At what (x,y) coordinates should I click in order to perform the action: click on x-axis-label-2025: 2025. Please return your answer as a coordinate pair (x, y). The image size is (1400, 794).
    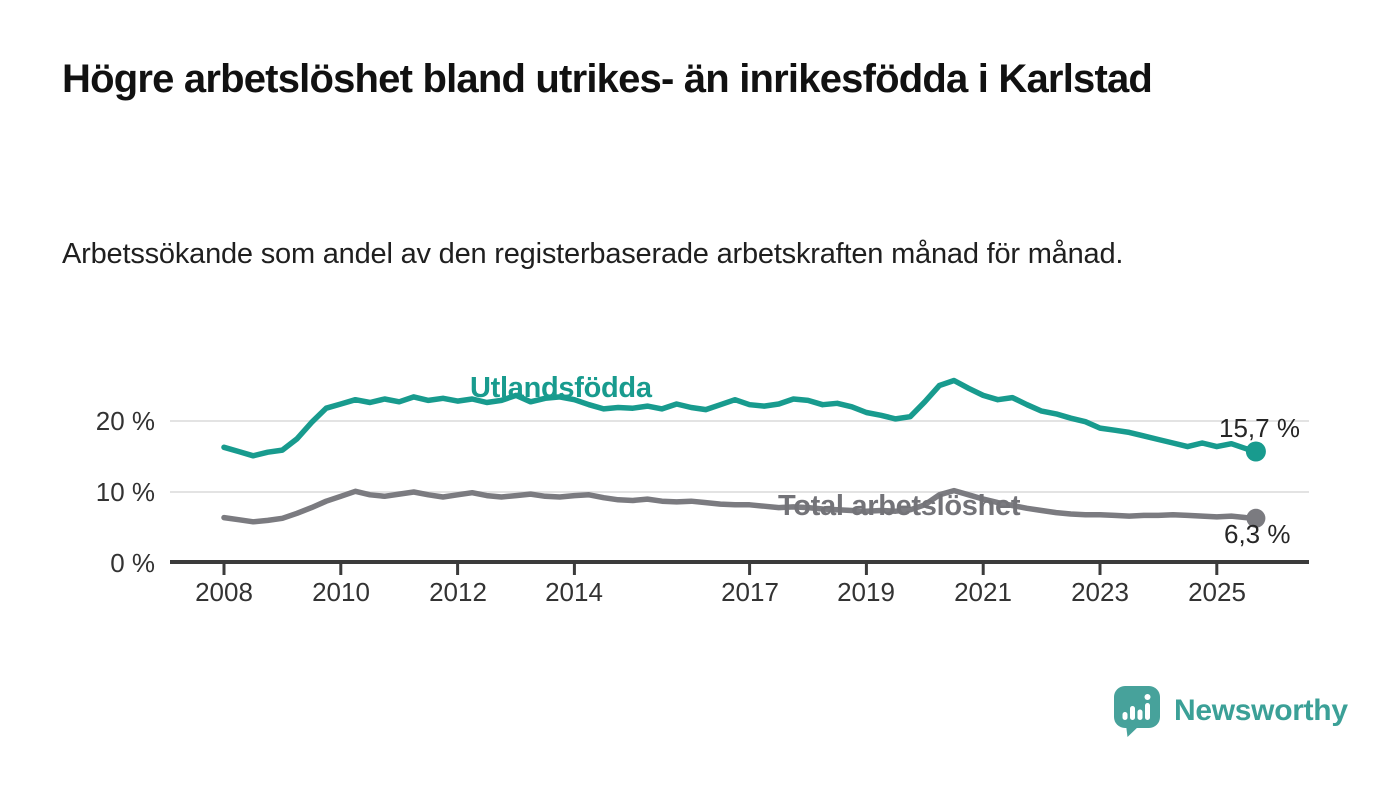
    Looking at the image, I should click on (1217, 592).